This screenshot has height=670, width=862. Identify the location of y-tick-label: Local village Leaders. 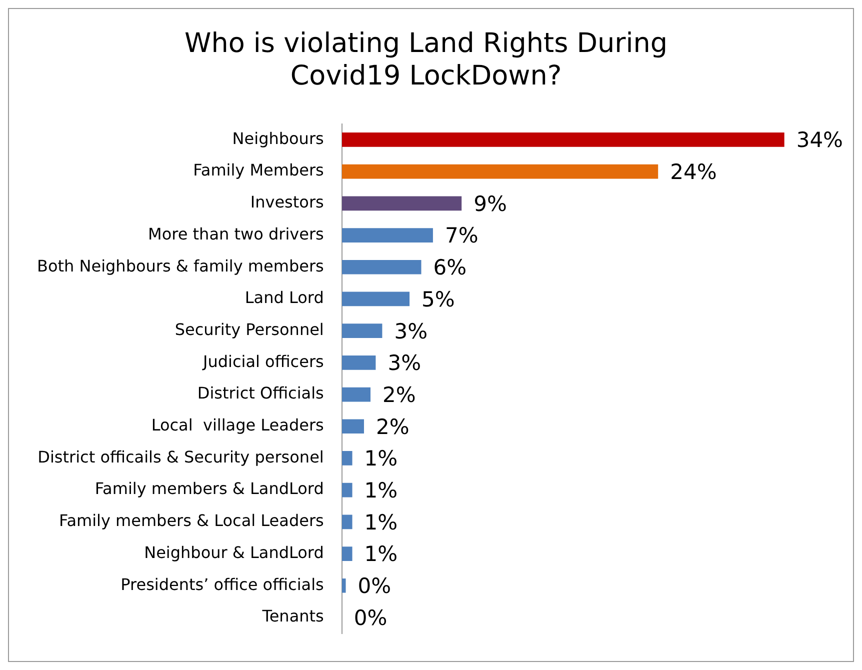
(237, 425).